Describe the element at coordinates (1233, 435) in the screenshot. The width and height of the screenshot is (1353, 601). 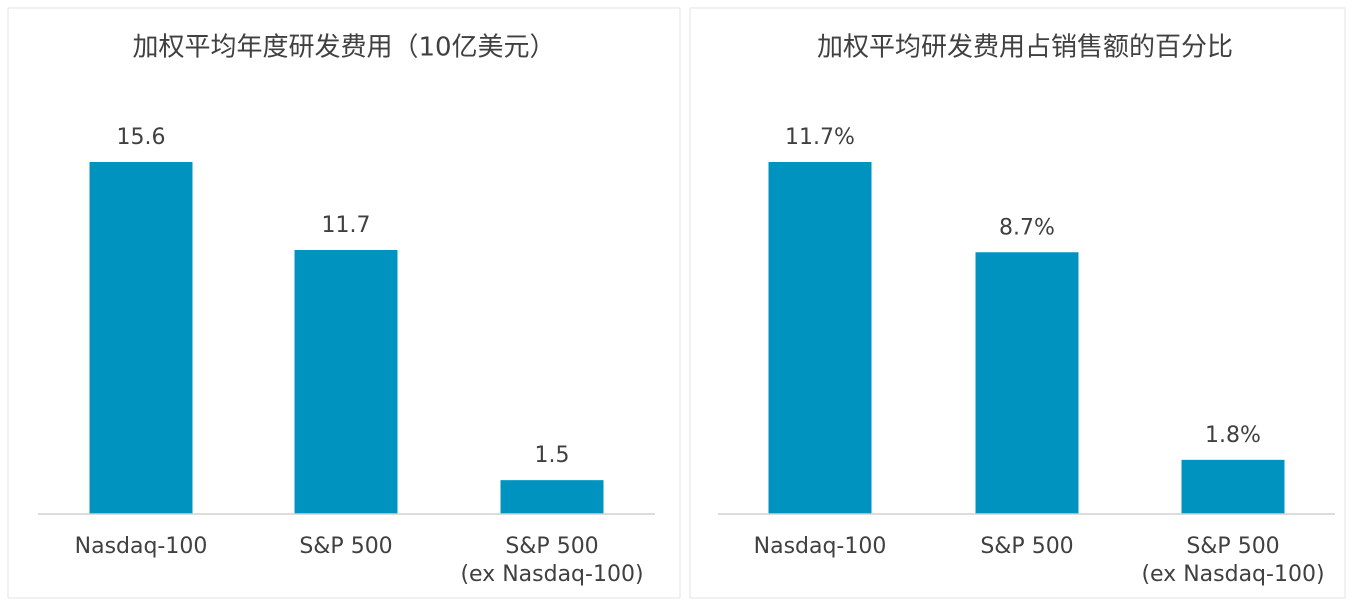
I see `value-label: 1.8%` at that location.